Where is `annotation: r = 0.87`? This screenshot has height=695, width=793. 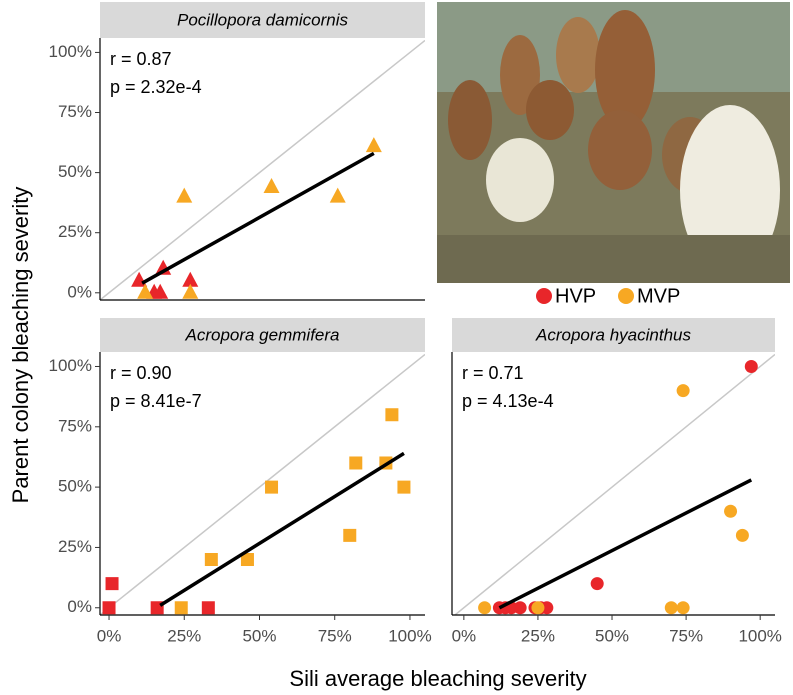
annotation: r = 0.87 is located at coordinates (141, 59).